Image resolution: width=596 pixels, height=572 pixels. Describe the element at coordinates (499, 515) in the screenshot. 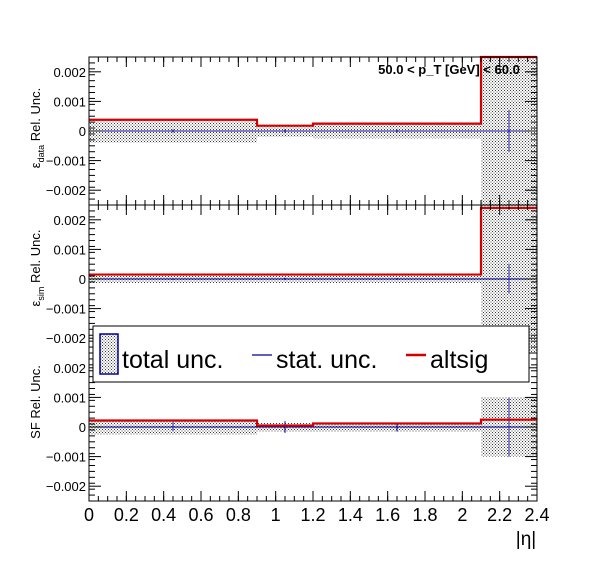

I see `x-tick-label: 2.2` at that location.